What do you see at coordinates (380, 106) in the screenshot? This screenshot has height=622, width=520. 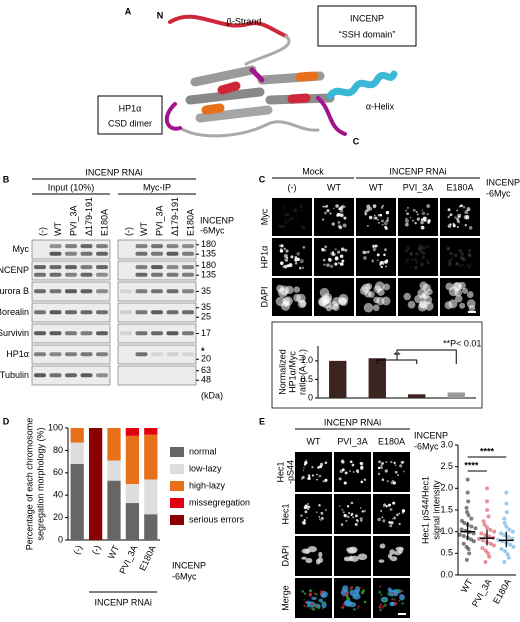 I see `helix-label: α-Helix` at bounding box center [380, 106].